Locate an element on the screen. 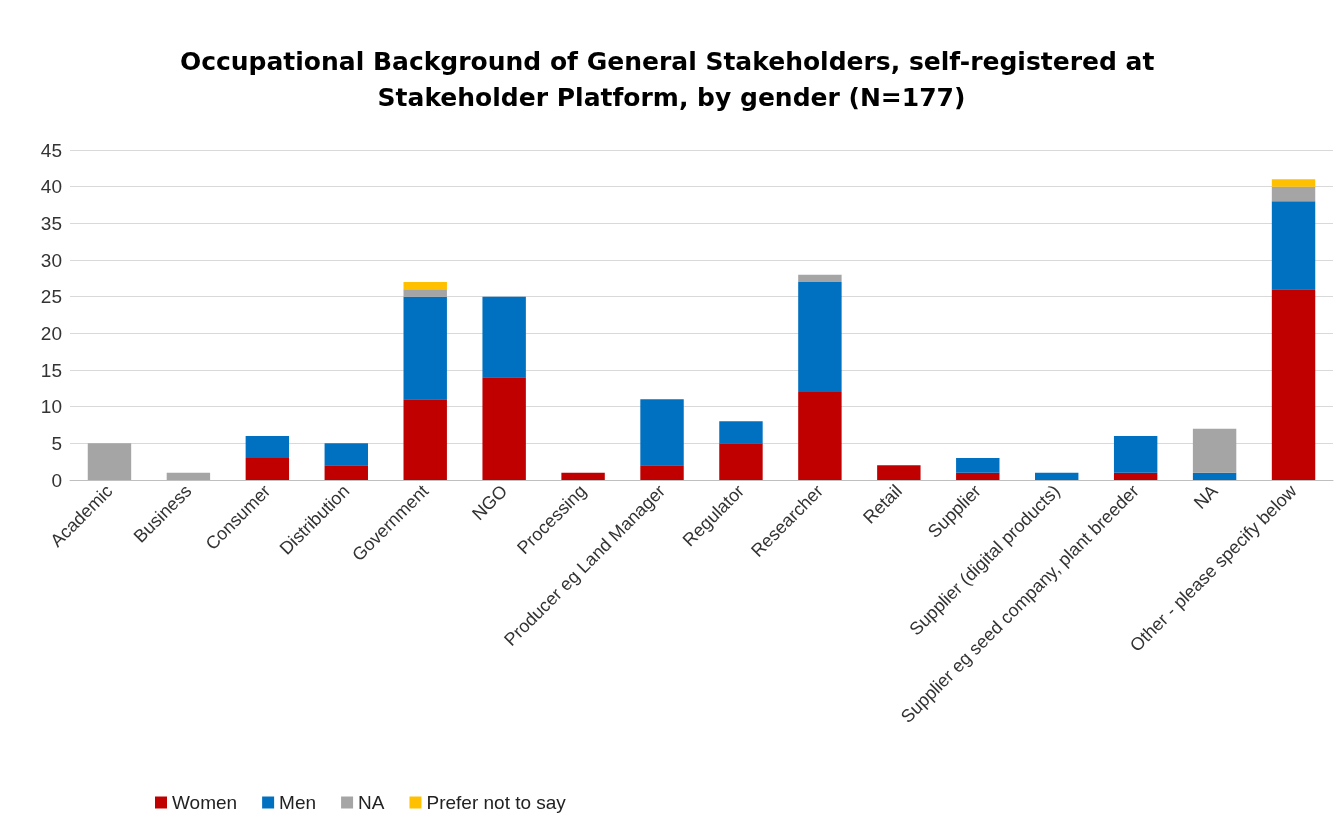  y-tick-label: 40 is located at coordinates (51, 187).